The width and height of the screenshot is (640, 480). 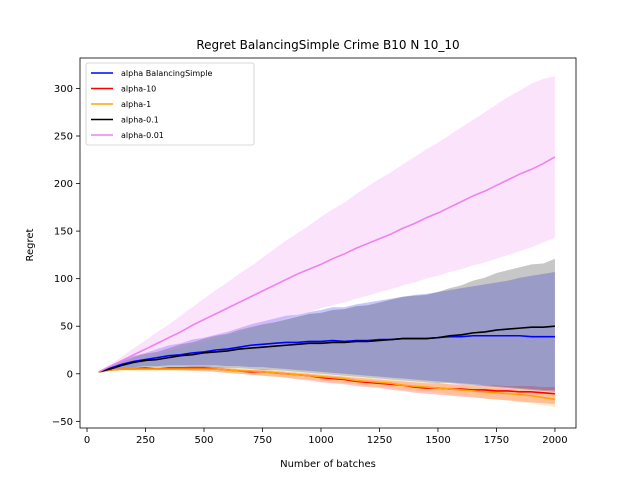 I want to click on y-tick-label: 200, so click(x=63, y=184).